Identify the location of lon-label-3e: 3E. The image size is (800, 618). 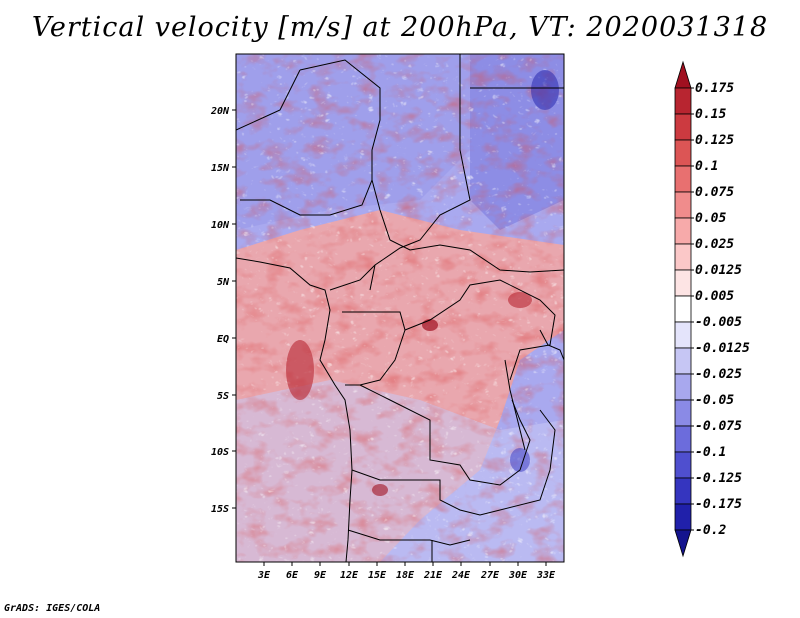
(264, 575).